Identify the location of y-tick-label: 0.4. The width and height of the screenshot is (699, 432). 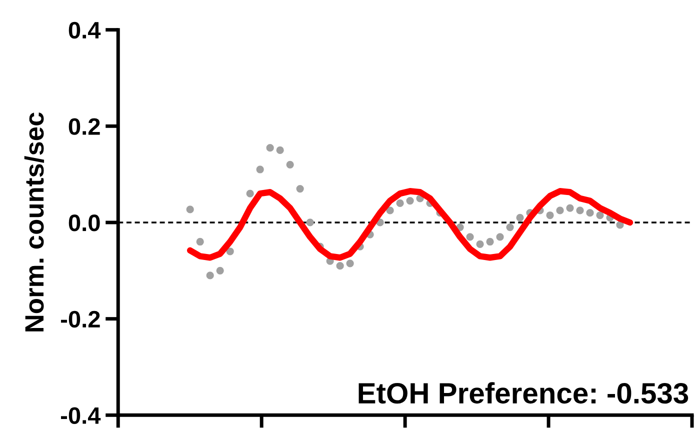
(84, 30).